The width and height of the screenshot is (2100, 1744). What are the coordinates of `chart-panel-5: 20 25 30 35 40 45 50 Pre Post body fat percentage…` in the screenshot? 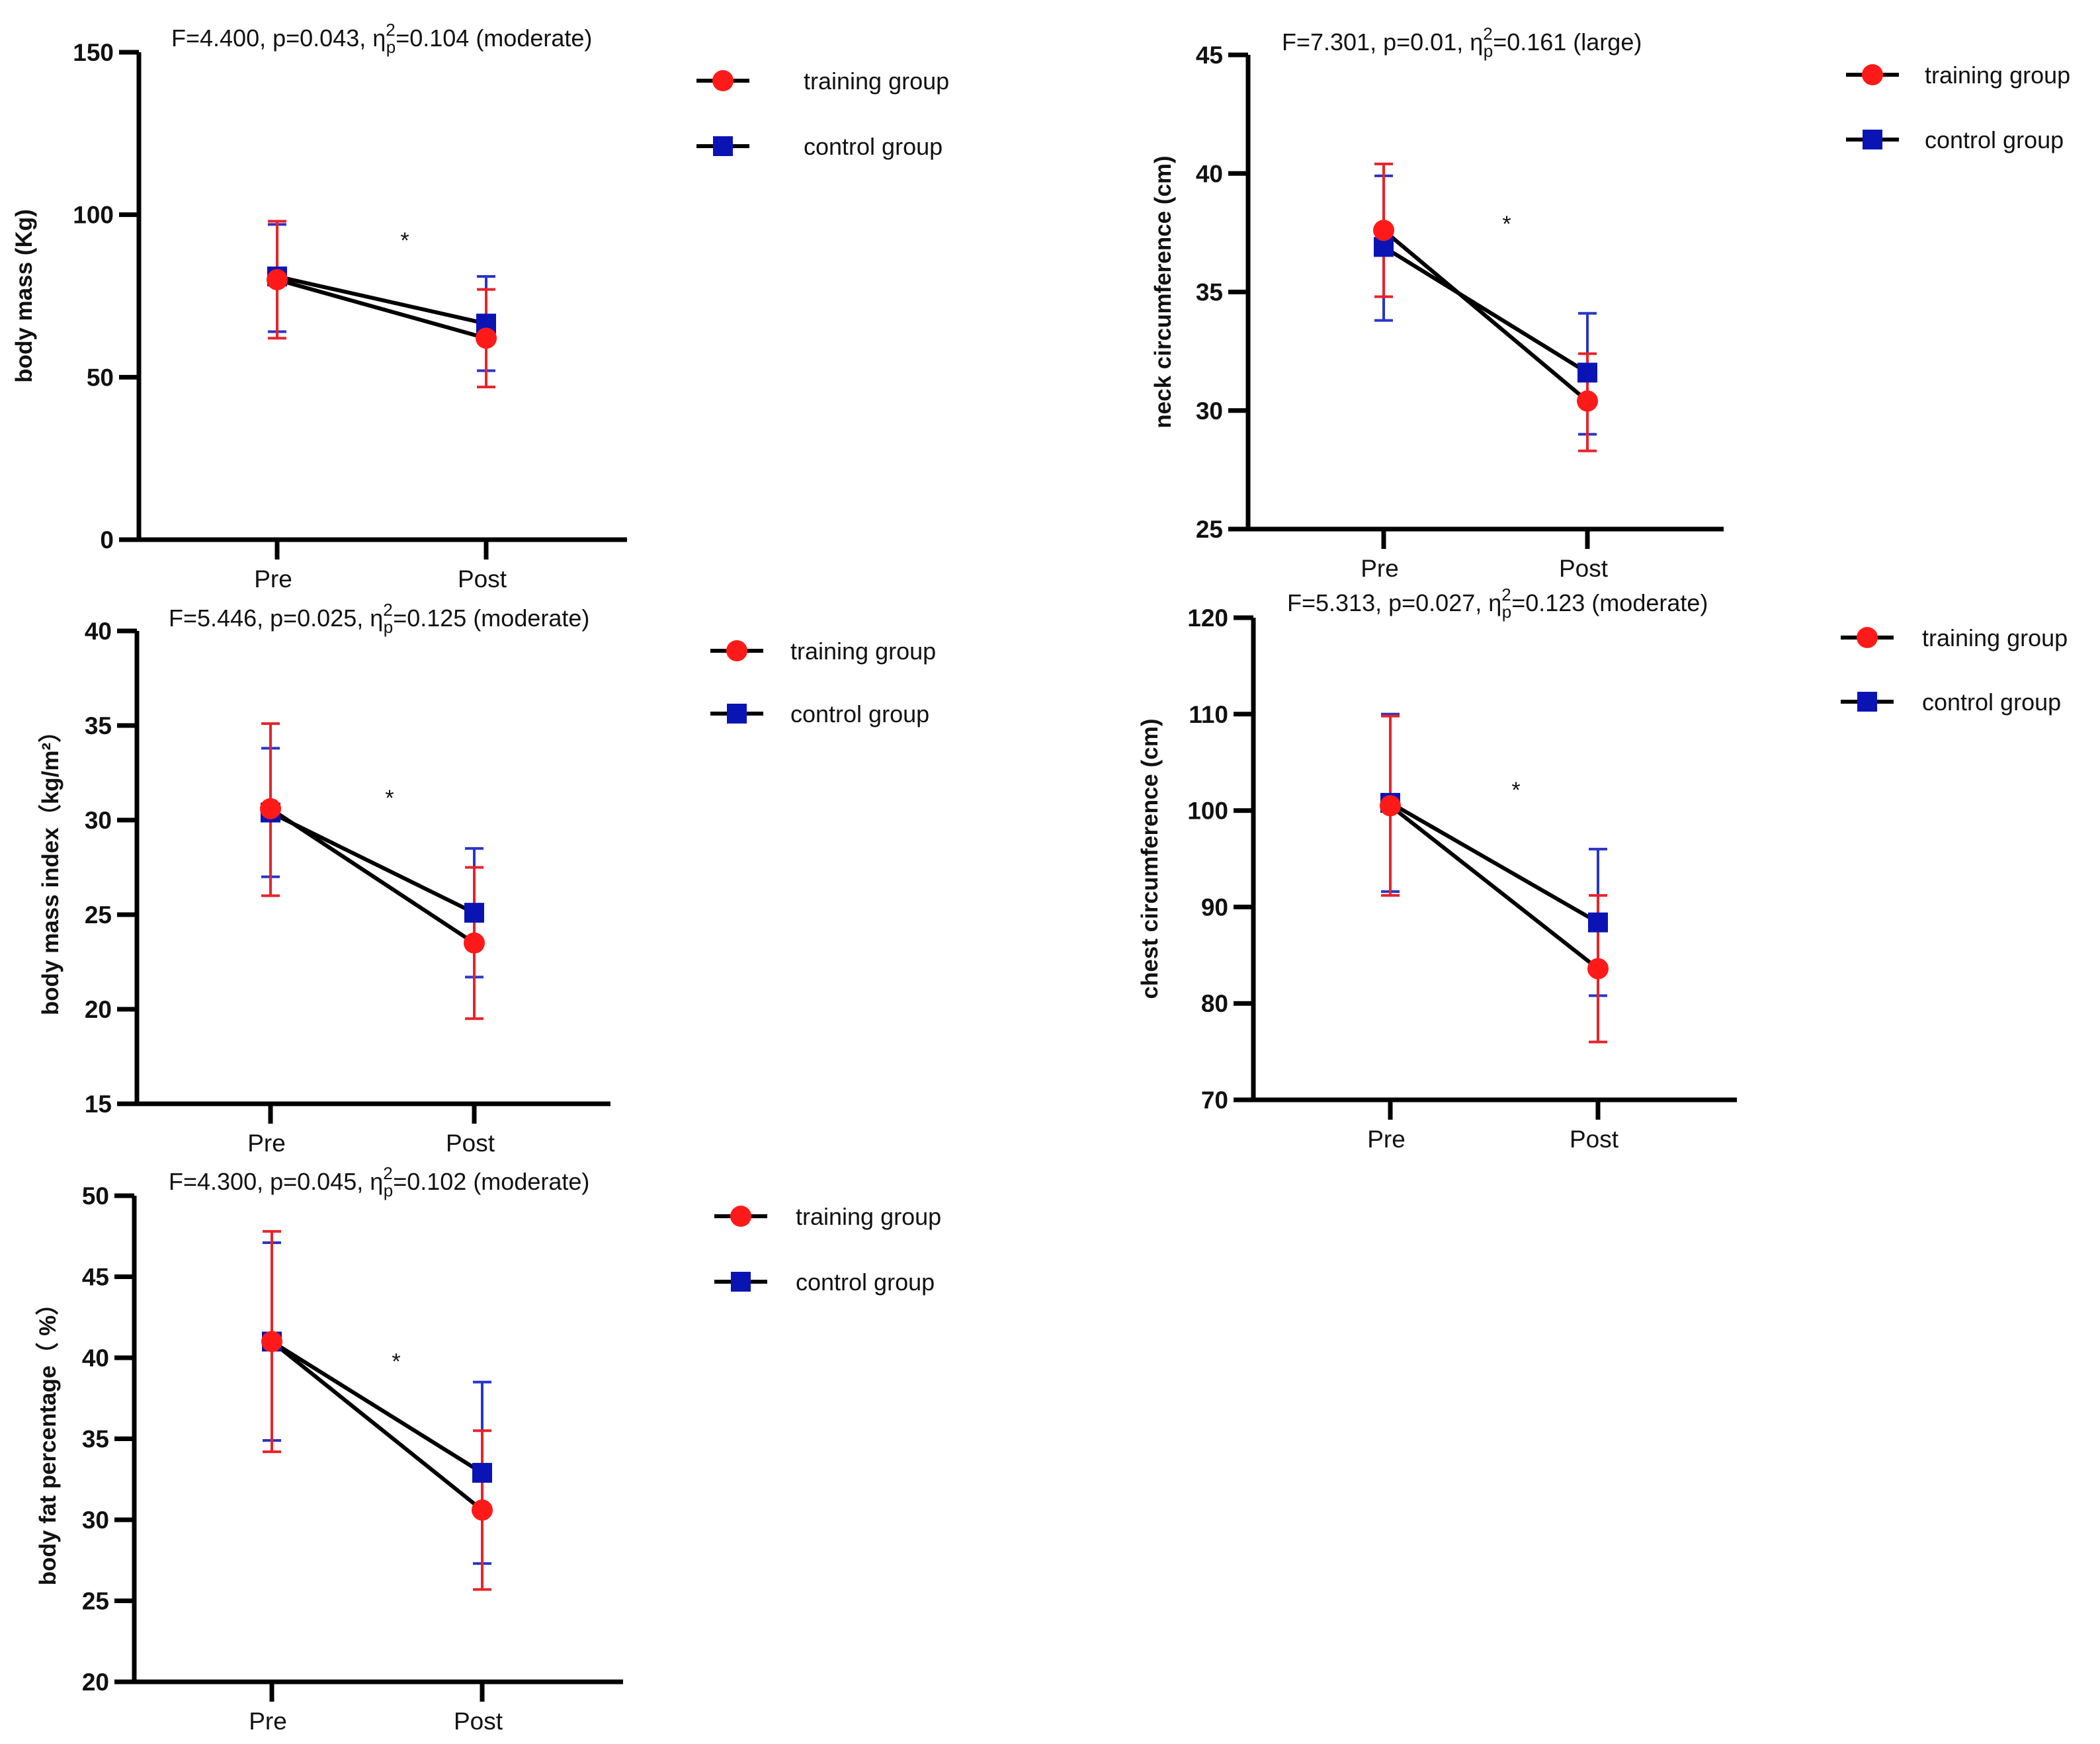 It's located at (488, 1449).